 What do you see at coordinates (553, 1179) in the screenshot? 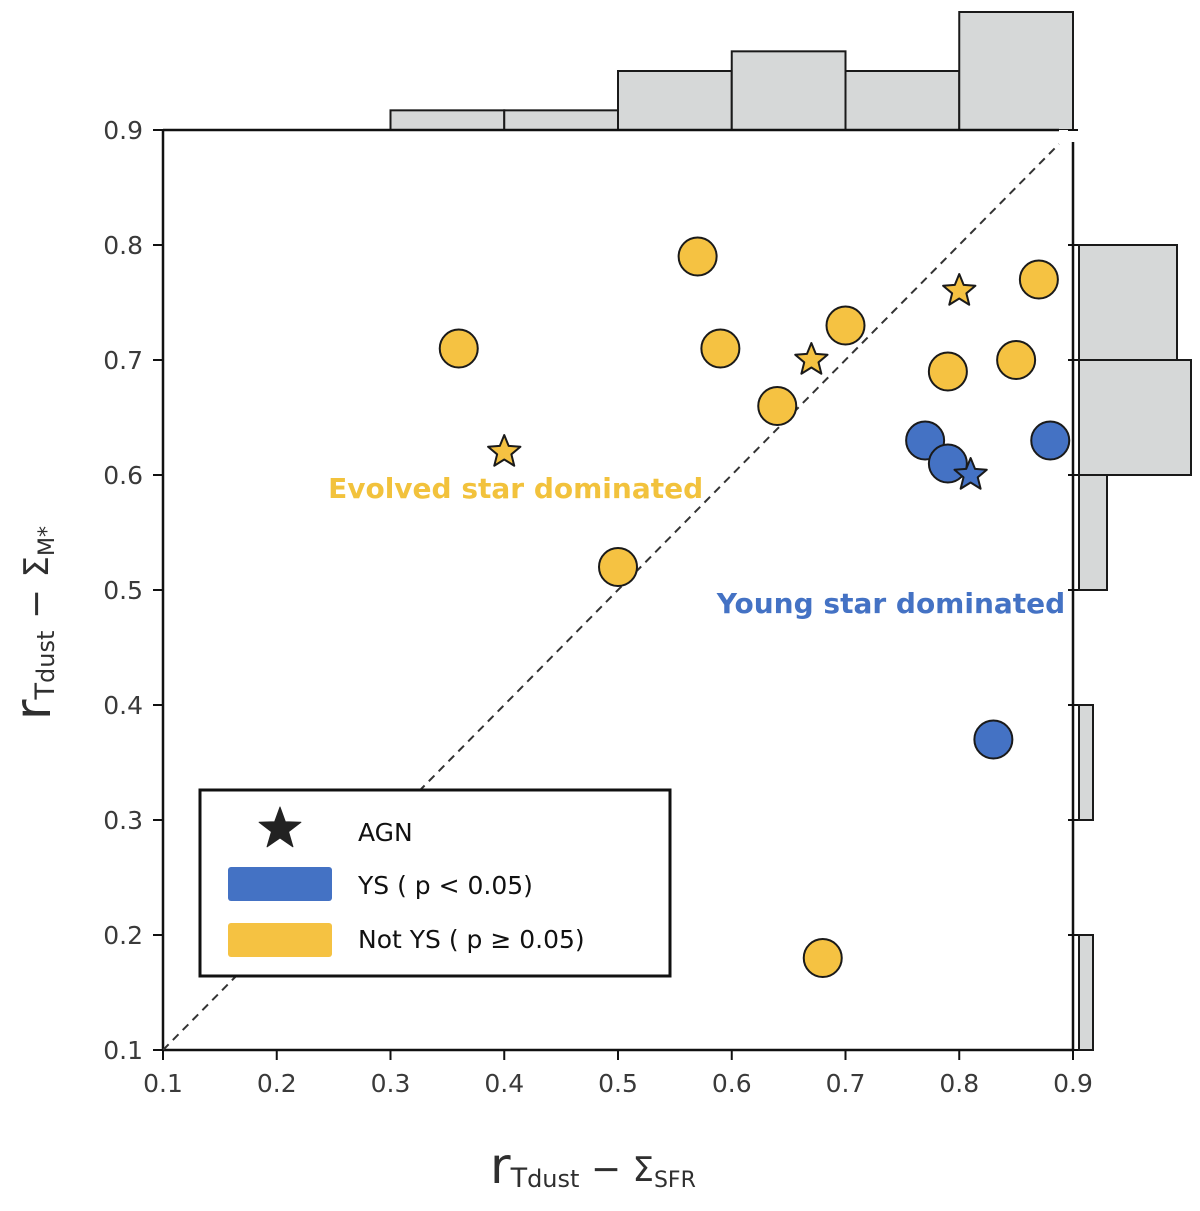
I see `x-axis-label-dust: dust` at bounding box center [553, 1179].